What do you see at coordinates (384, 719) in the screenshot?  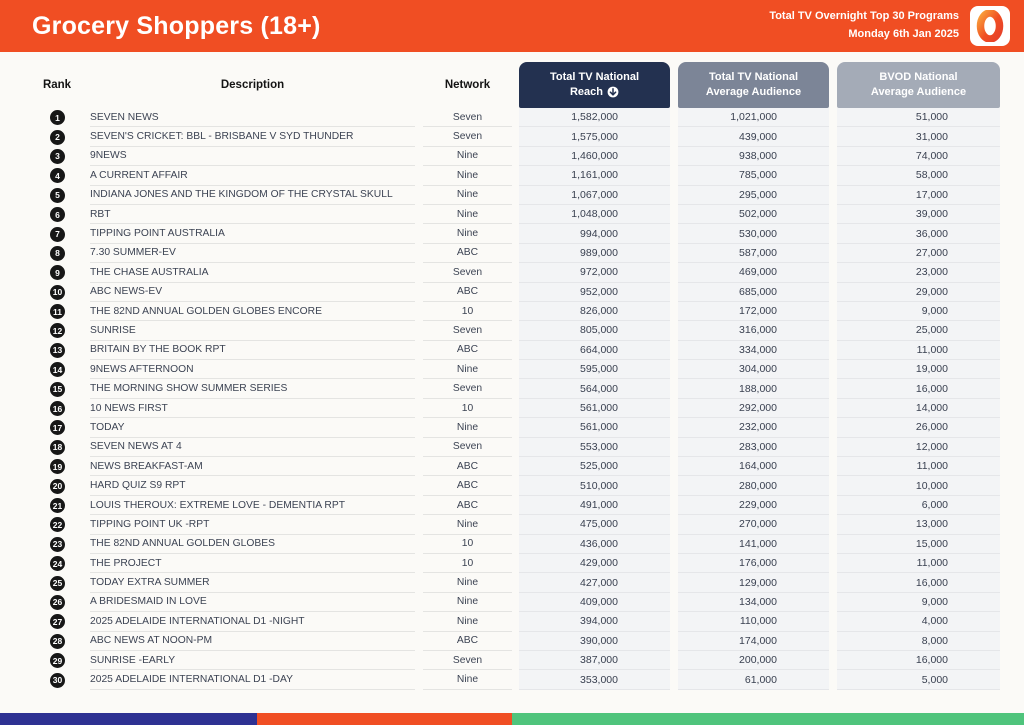 I see `footer-bar-orange-segment` at bounding box center [384, 719].